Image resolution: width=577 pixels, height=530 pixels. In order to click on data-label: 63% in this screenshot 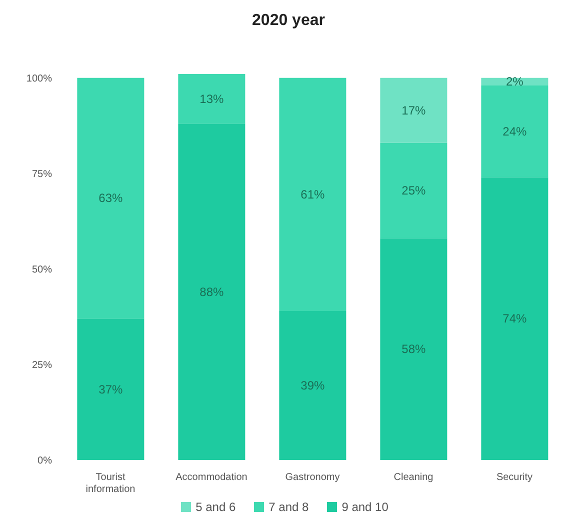, I will do `click(110, 198)`.